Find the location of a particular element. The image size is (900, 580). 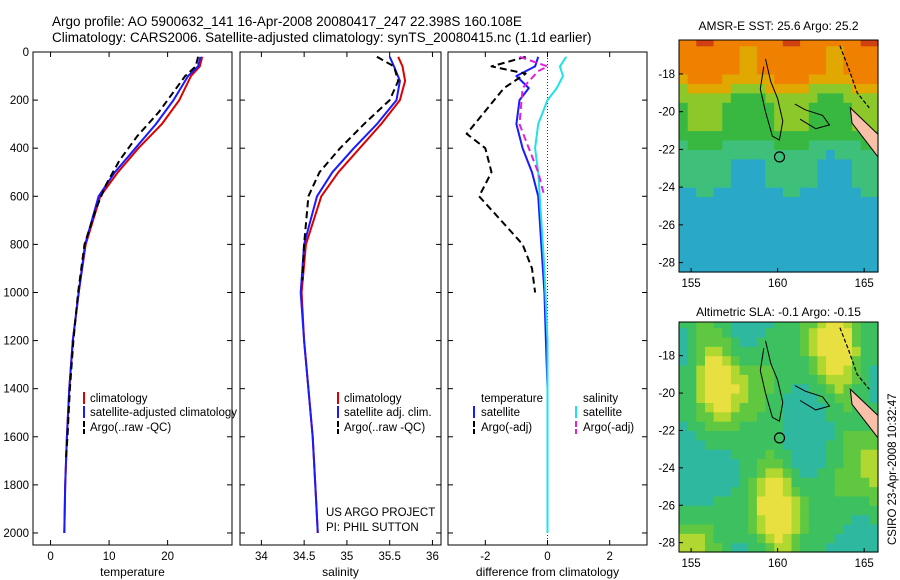

x-tick-label: 35.5 is located at coordinates (389, 557).